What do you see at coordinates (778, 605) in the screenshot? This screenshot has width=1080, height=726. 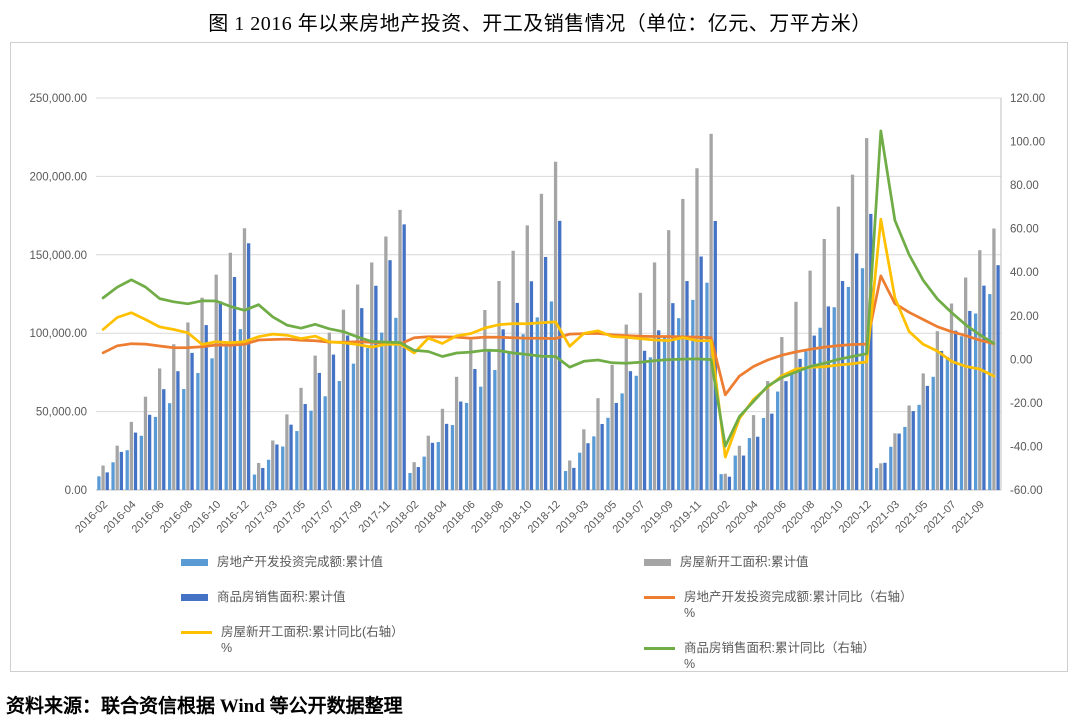 I see `legend-item-investment-yoy: 房地产开发投资完成额:累计同比（右轴） %` at bounding box center [778, 605].